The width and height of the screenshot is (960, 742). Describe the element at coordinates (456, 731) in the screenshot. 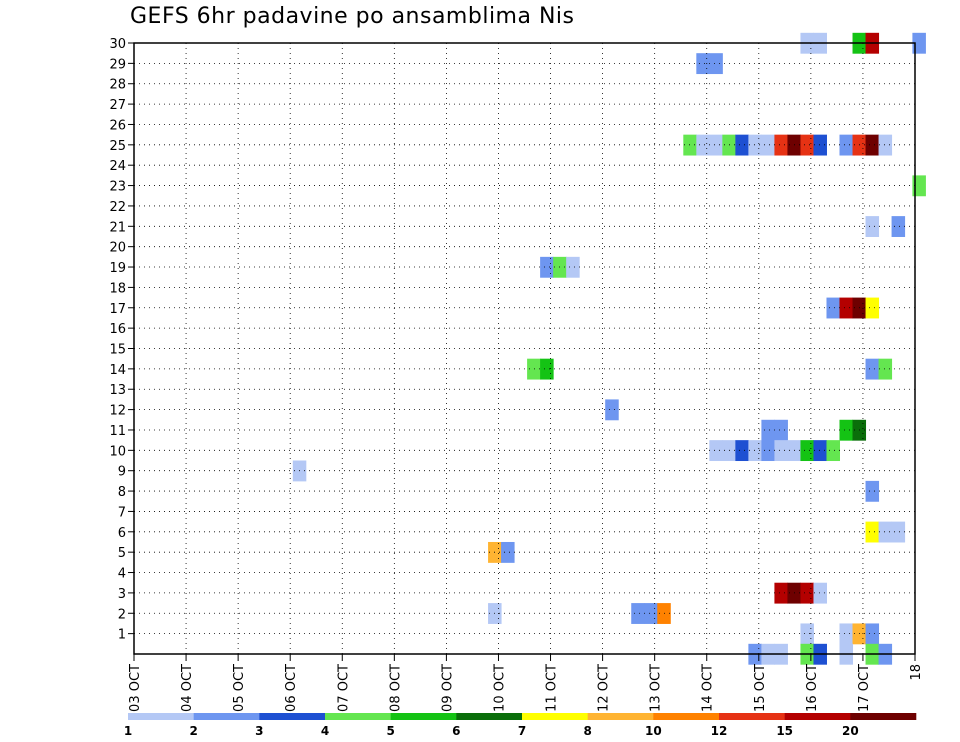

I see `colorbar-label: 6` at that location.